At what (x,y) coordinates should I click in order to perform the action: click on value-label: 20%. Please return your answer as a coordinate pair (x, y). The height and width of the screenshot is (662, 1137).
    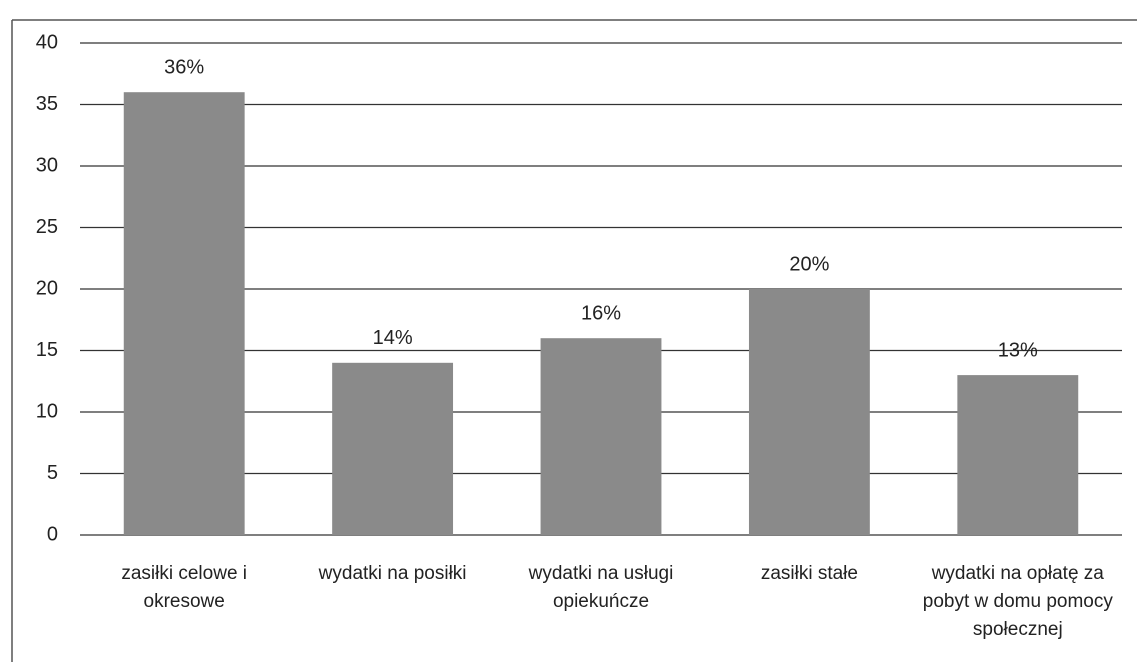
    Looking at the image, I should click on (809, 264).